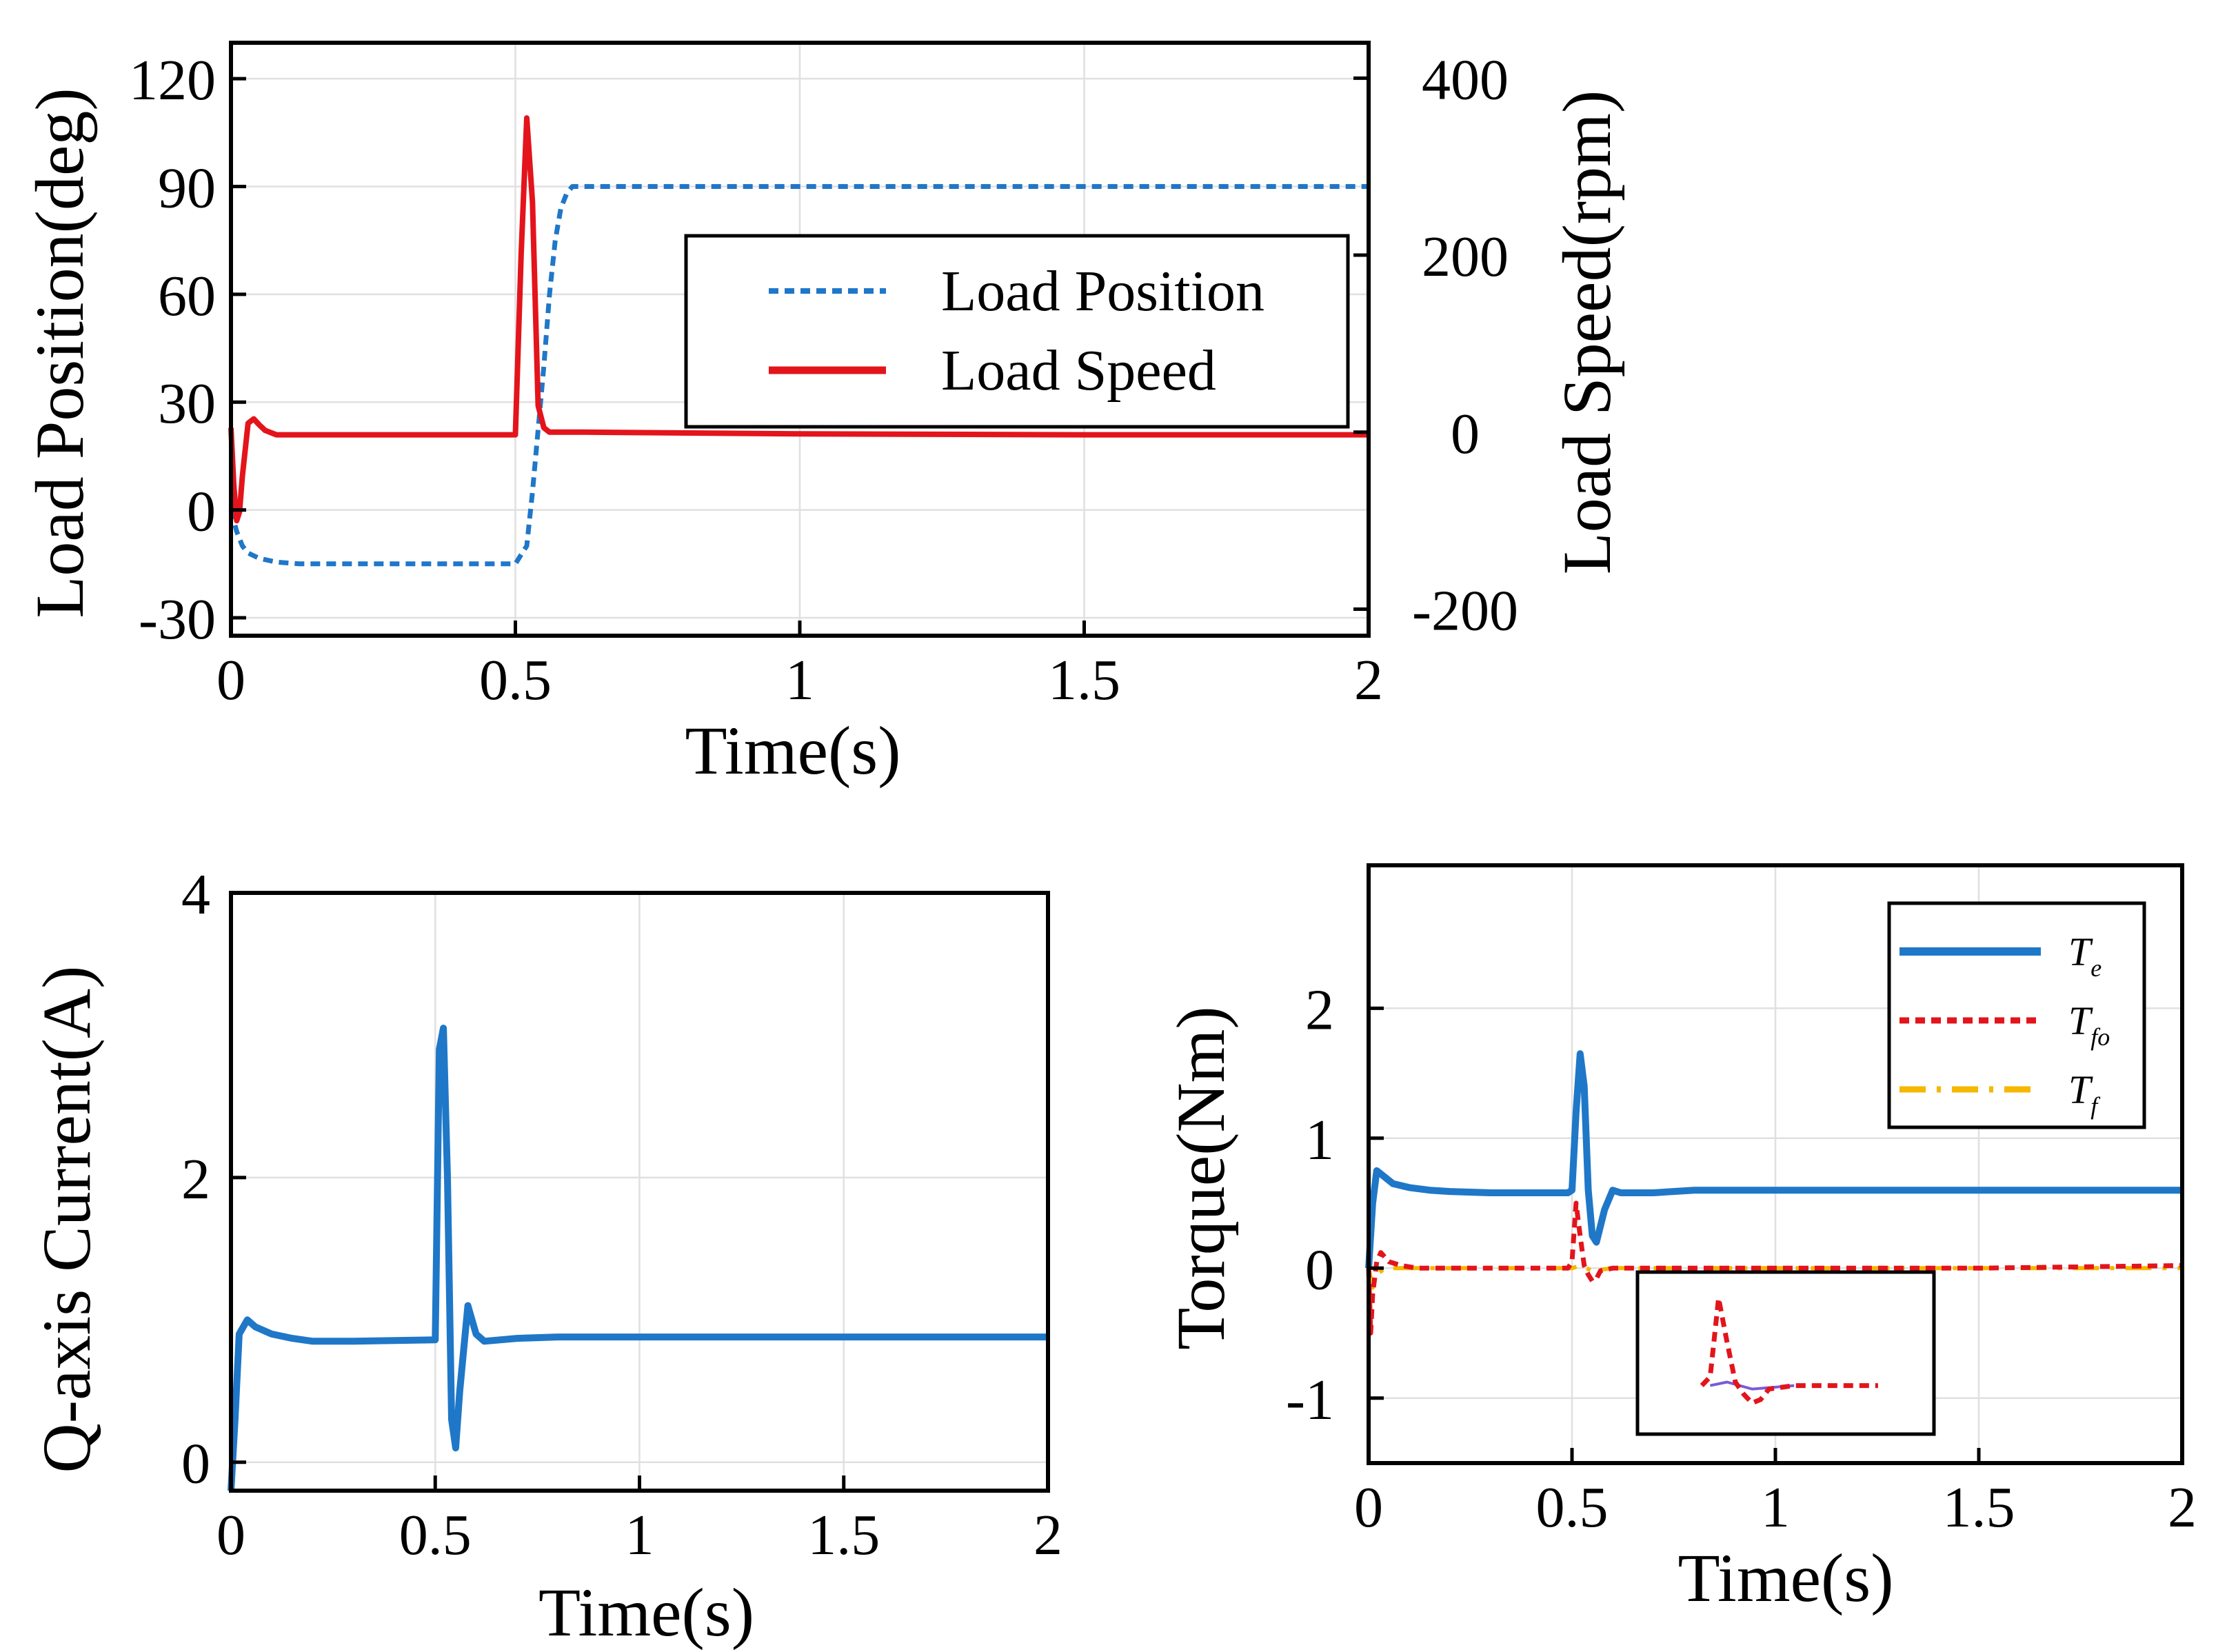  What do you see at coordinates (1466, 434) in the screenshot?
I see `y-right-tick-label: 0` at bounding box center [1466, 434].